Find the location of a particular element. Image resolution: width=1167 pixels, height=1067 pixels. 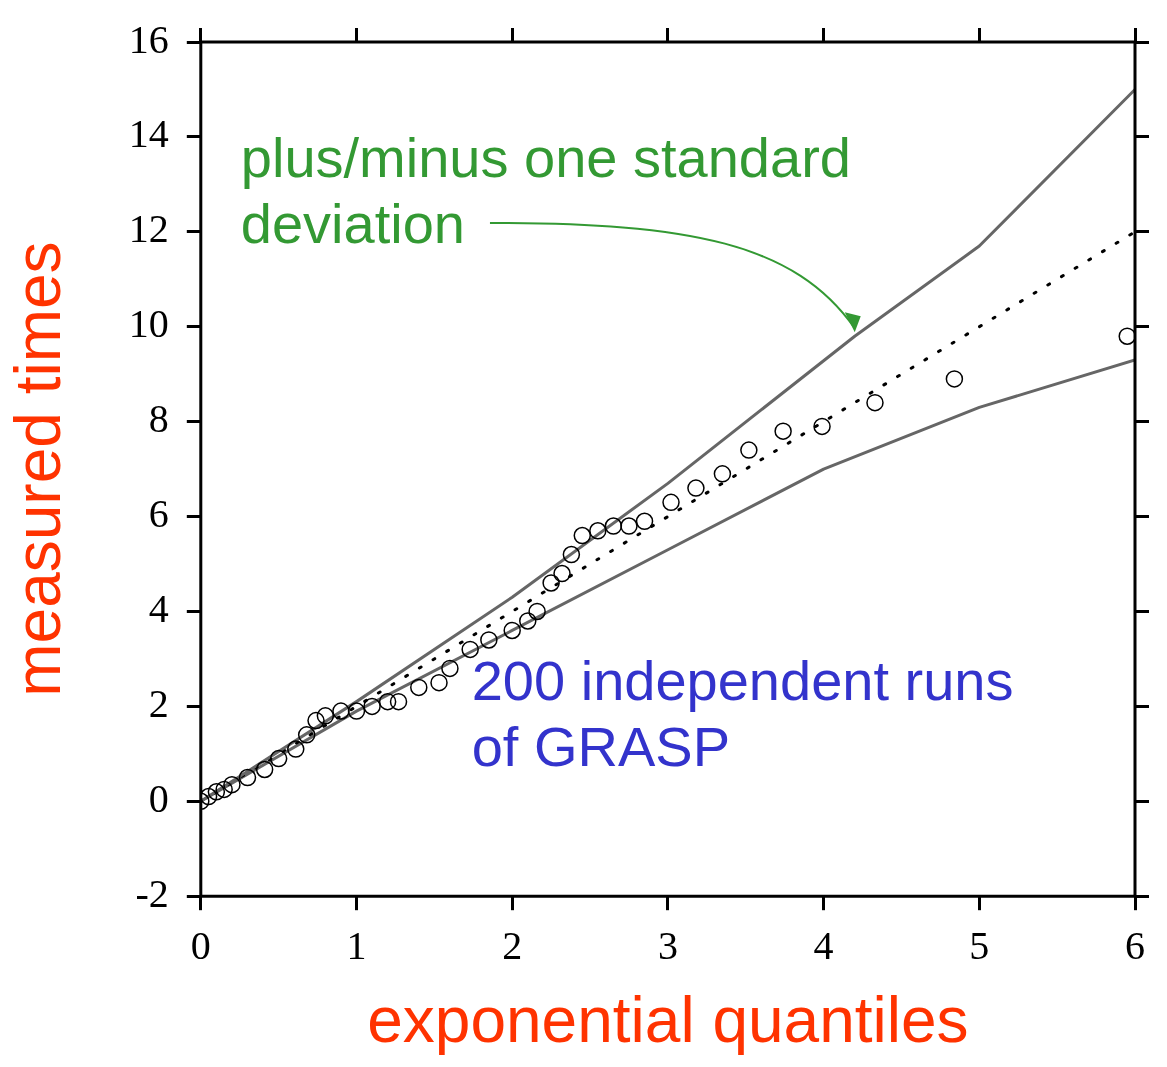

y-tick-label: 0 is located at coordinates (158, 798).